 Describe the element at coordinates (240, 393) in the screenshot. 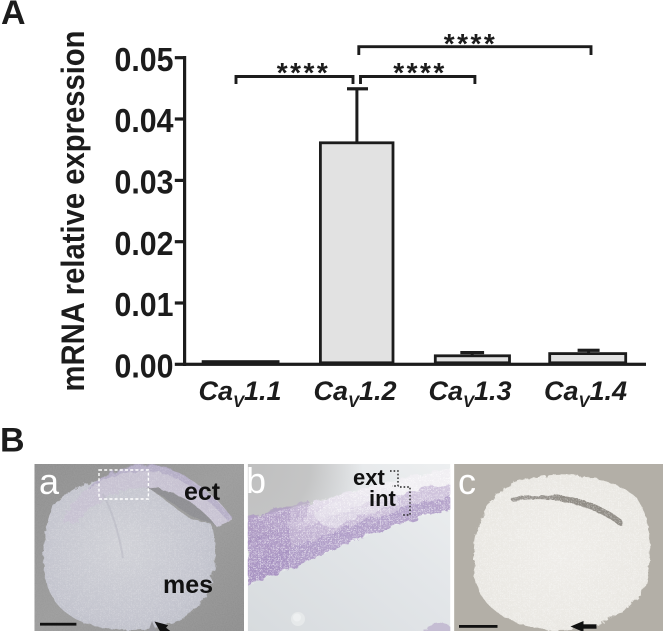

I see `svg-text: CaV1.1` at that location.